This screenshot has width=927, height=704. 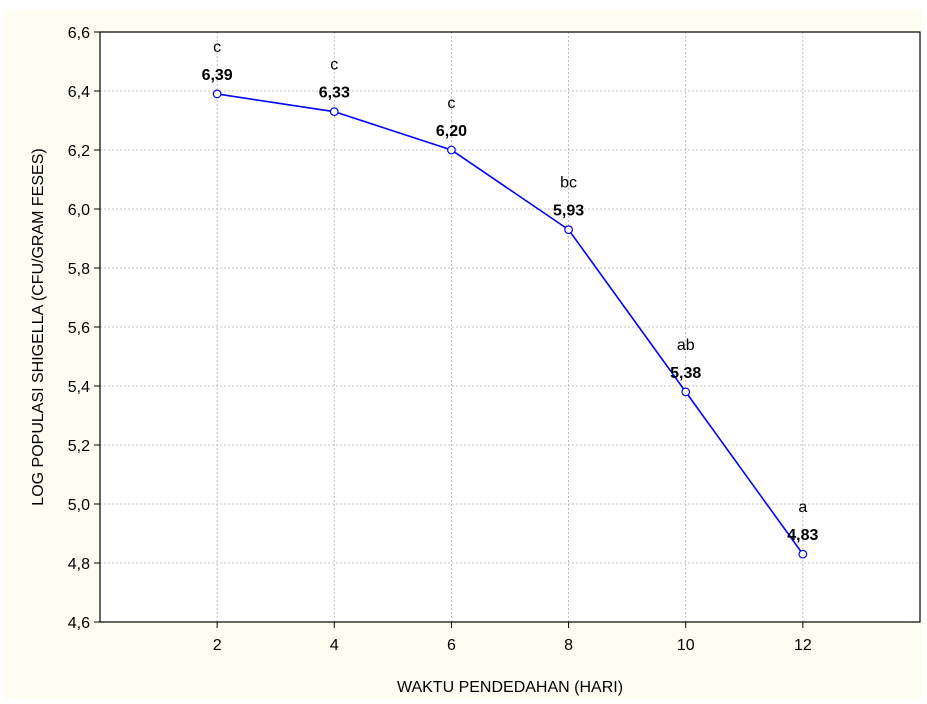 I want to click on data-value-label: 5,93, so click(x=568, y=211).